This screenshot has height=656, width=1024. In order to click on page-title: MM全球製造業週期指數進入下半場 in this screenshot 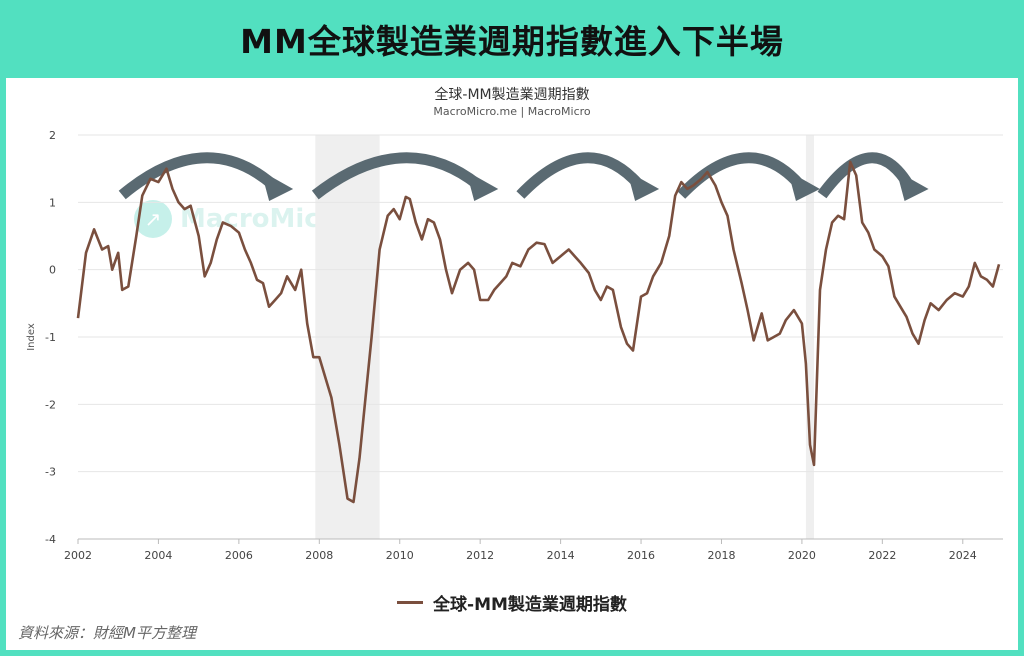, I will do `click(512, 39)`.